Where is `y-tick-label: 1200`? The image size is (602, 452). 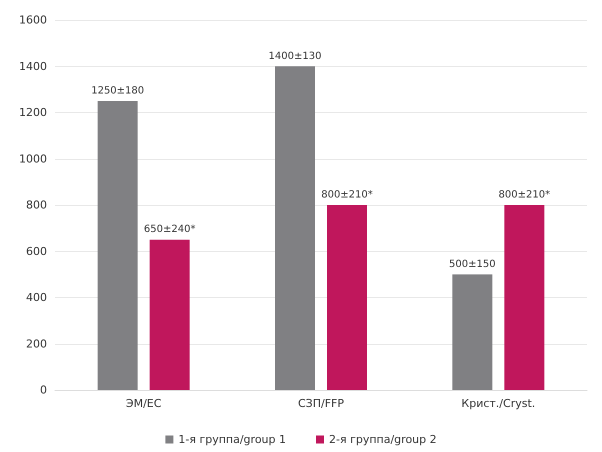
y-tick-label: 1200 is located at coordinates (33, 112).